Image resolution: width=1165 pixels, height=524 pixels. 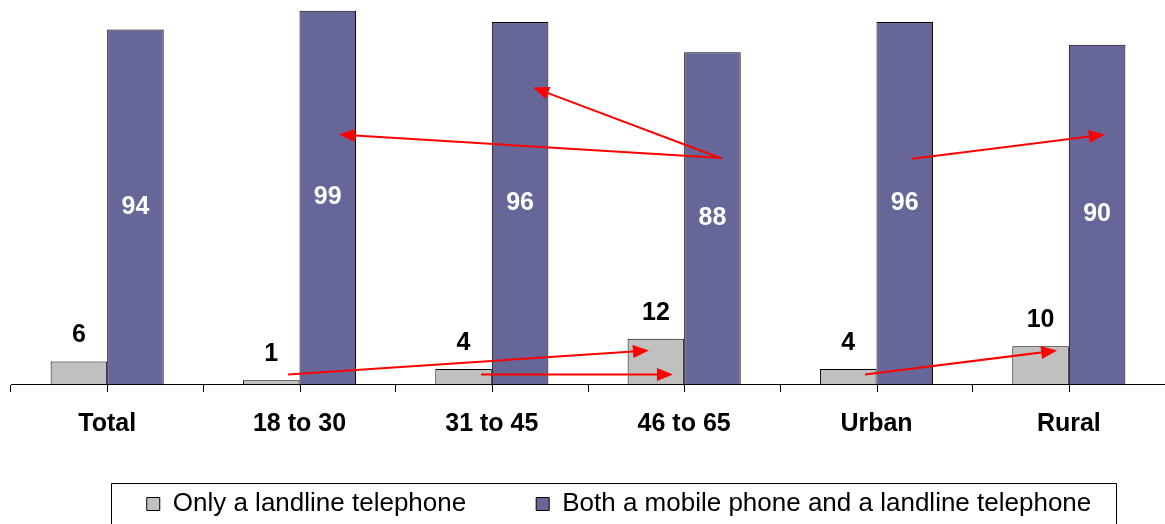 What do you see at coordinates (492, 421) in the screenshot?
I see `x-tick-label: 31 to 45` at bounding box center [492, 421].